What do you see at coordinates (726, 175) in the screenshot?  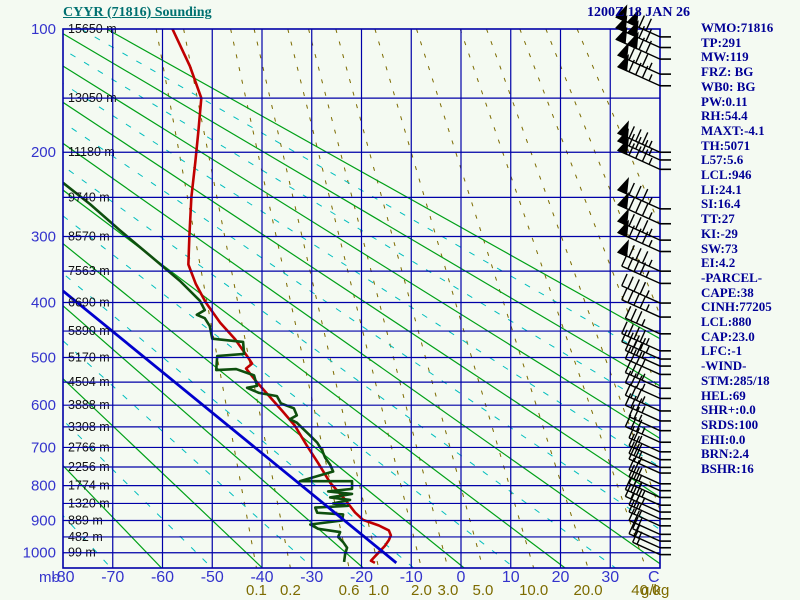 I see `stat-line: LCL:946` at bounding box center [726, 175].